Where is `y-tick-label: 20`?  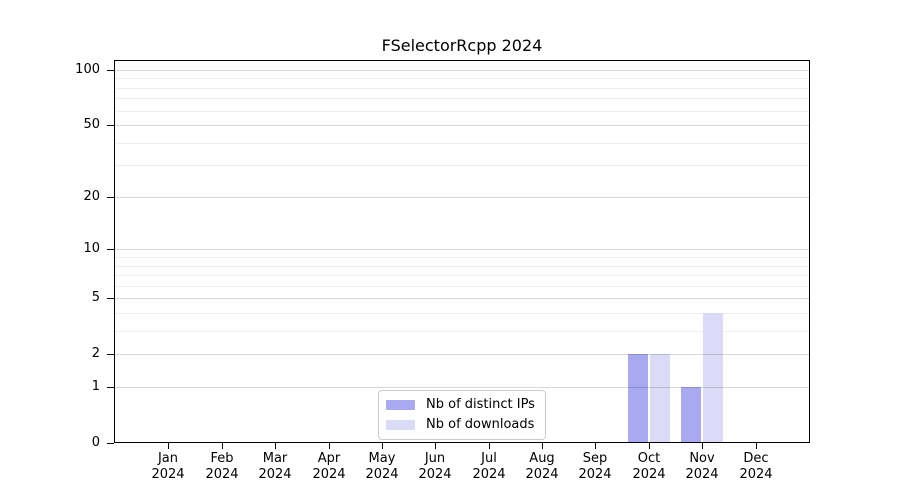 y-tick-label: 20 is located at coordinates (91, 196).